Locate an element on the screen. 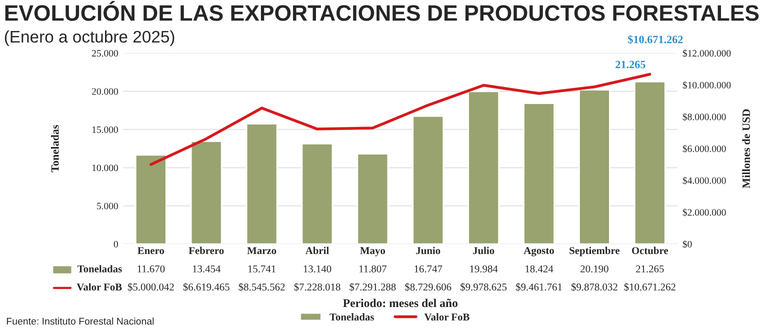 The height and width of the screenshot is (332, 770). x-tick-label: Febrero is located at coordinates (206, 250).